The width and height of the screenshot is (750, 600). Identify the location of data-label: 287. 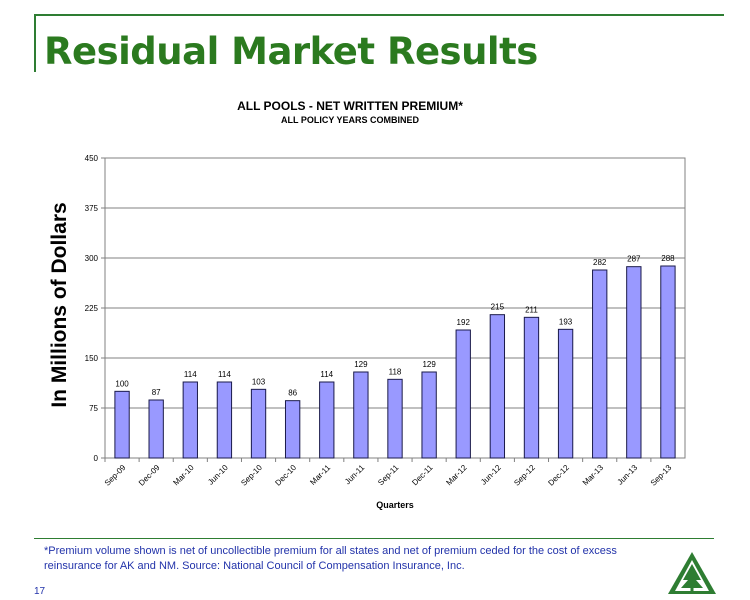
(634, 259).